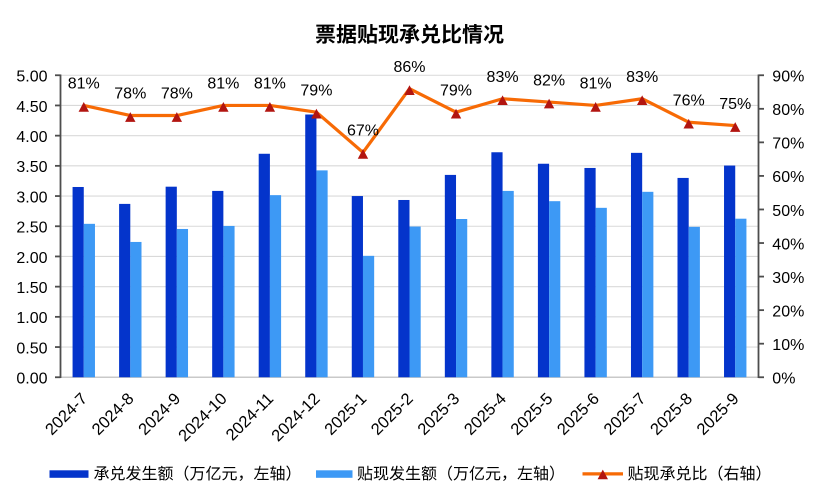 The image size is (819, 502). Describe the element at coordinates (788, 144) in the screenshot. I see `svg-text: 70%` at that location.